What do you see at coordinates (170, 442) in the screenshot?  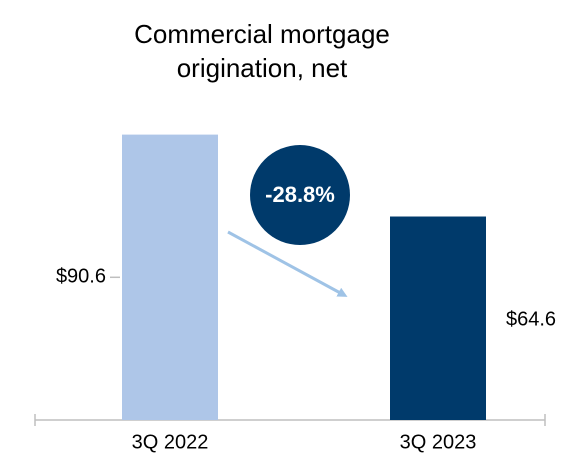 I see `x-tick-label: 3Q 2022` at bounding box center [170, 442].